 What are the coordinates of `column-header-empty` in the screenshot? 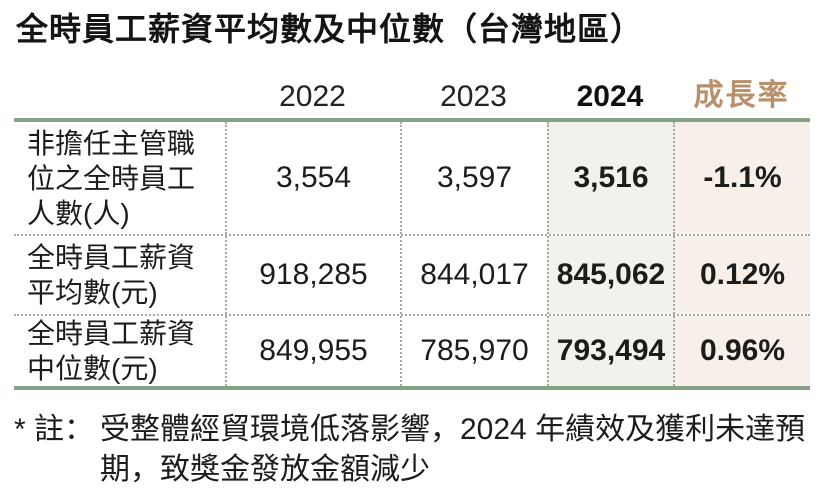 It's located at (119, 96).